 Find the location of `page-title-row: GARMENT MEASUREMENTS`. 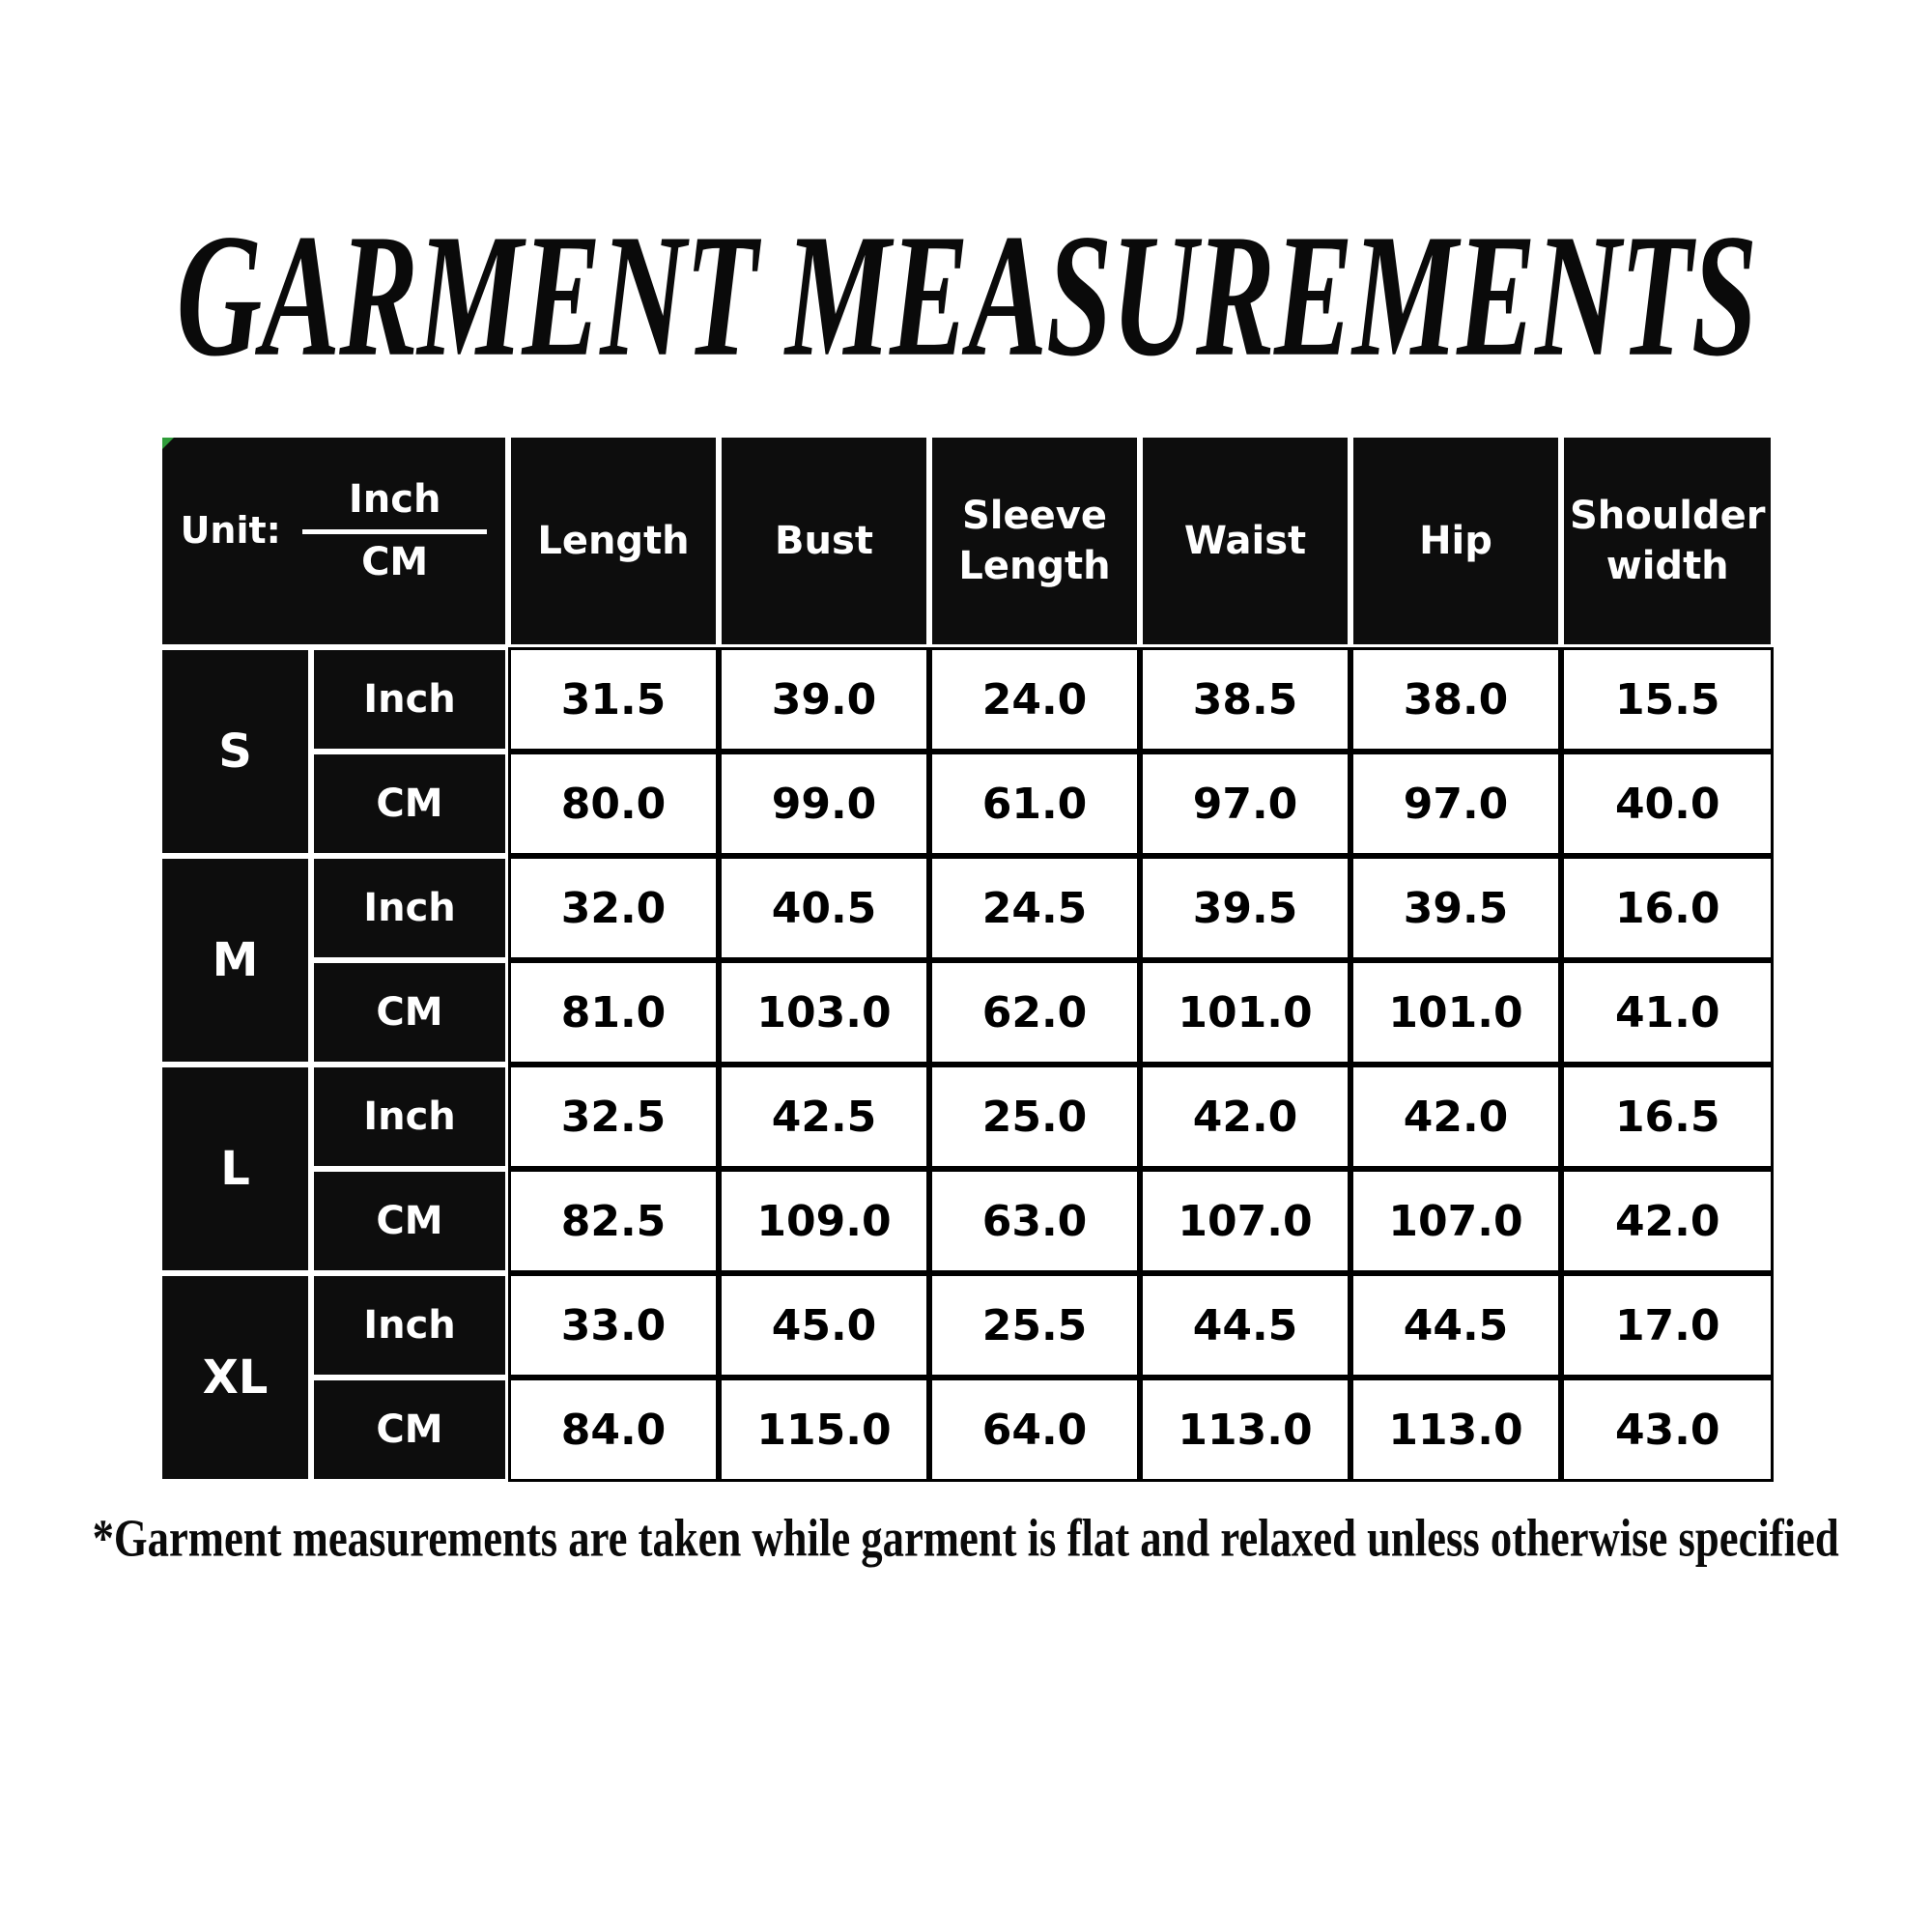

page-title-row: GARMENT MEASUREMENTS is located at coordinates (966, 295).